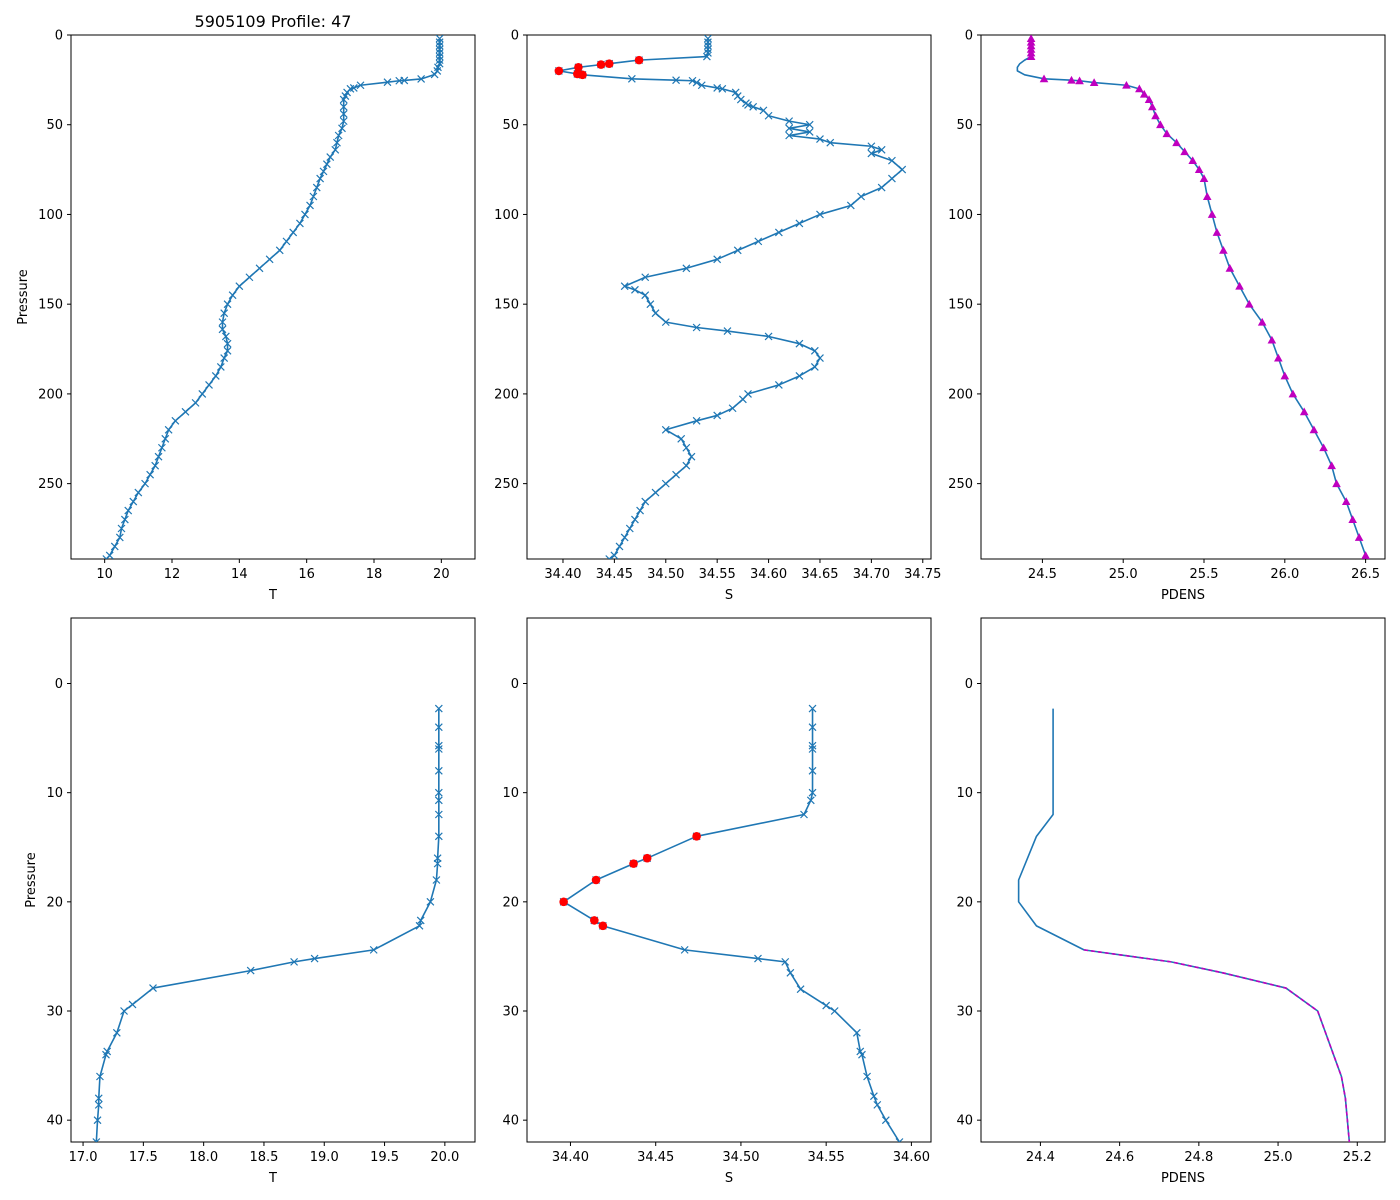  What do you see at coordinates (384, 1157) in the screenshot?
I see `x-tick-label: 19.5` at bounding box center [384, 1157].